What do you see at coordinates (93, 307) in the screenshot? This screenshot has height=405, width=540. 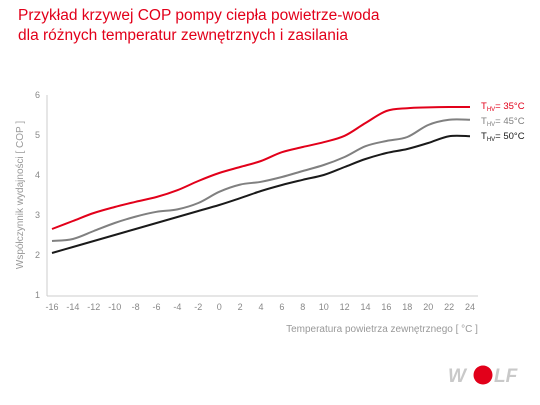 I see `x-tick-label: -12` at bounding box center [93, 307].